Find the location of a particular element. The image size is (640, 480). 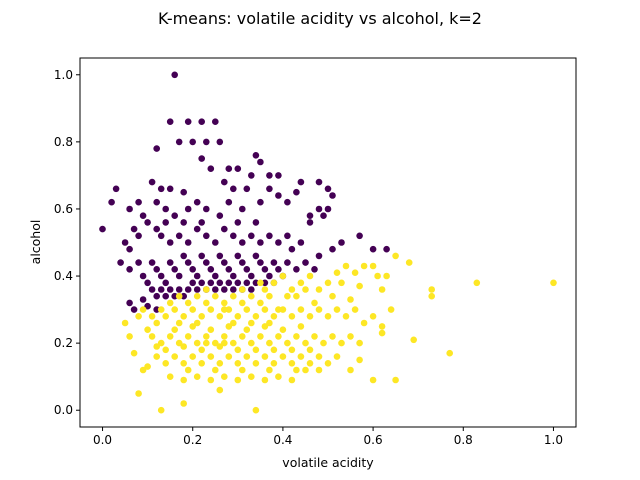

x-axis-label: volatile acidity is located at coordinates (328, 462).